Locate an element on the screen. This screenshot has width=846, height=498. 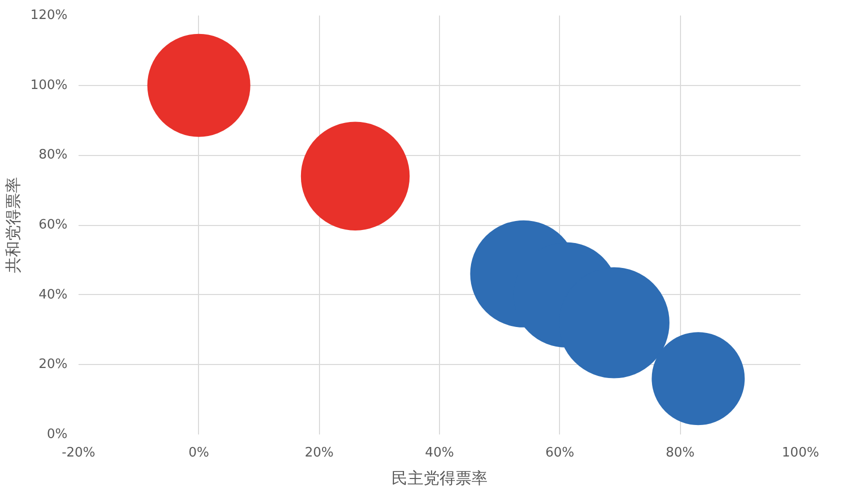
y-tick-label: 120% is located at coordinates (49, 15).